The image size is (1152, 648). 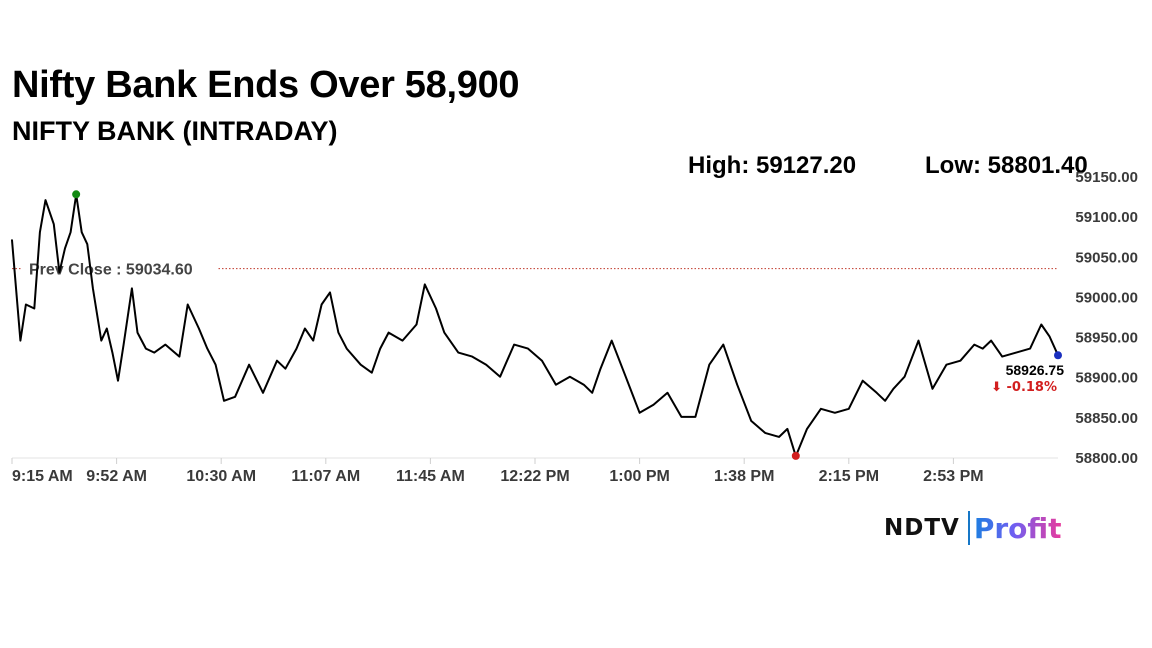 I want to click on x-tick-label: 9:15 AM, so click(x=42, y=476).